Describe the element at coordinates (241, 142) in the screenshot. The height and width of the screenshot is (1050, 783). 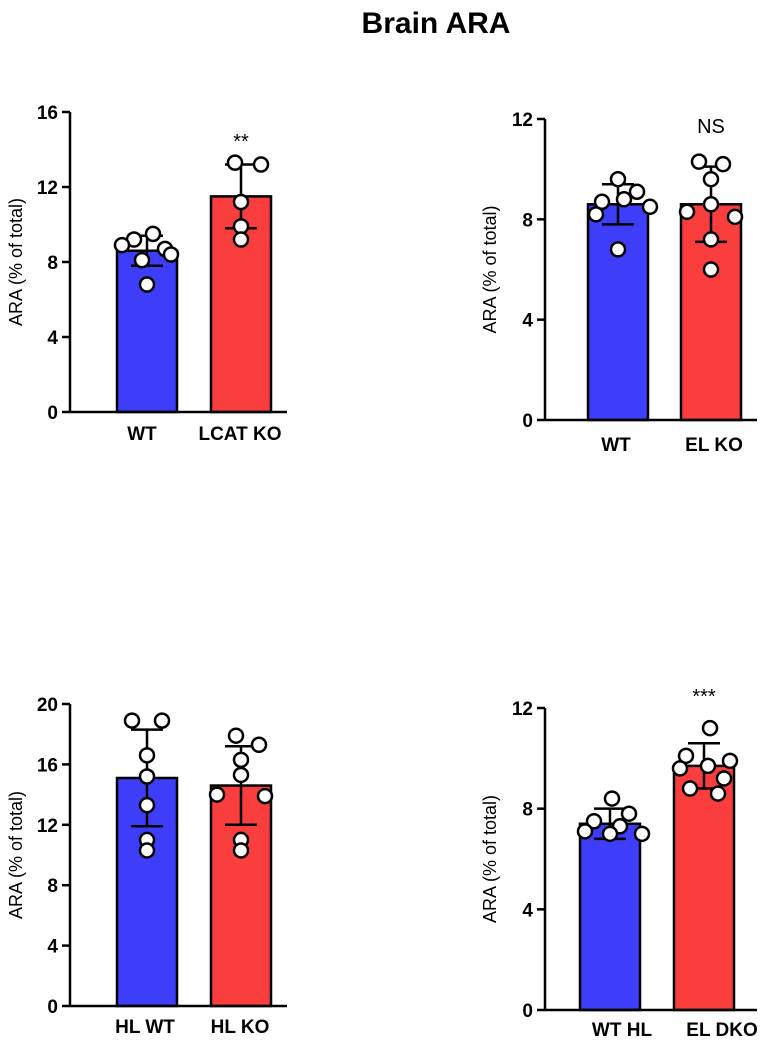
I see `significance-annotation: **` at that location.